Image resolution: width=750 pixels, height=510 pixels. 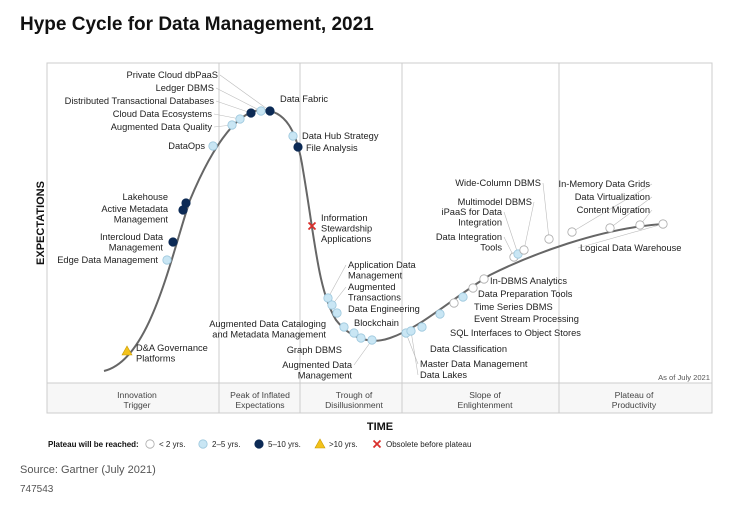 I want to click on technology-label: Event Stream Processing, so click(x=526, y=319).